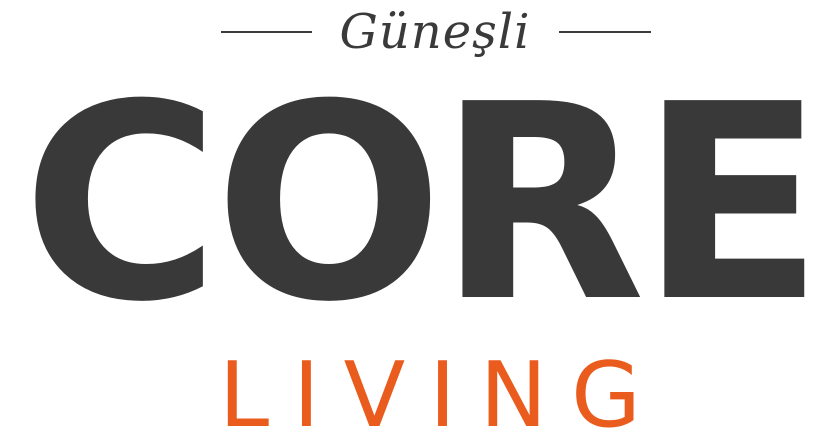 This screenshot has width=840, height=448. I want to click on left-decorative-line, so click(266, 32).